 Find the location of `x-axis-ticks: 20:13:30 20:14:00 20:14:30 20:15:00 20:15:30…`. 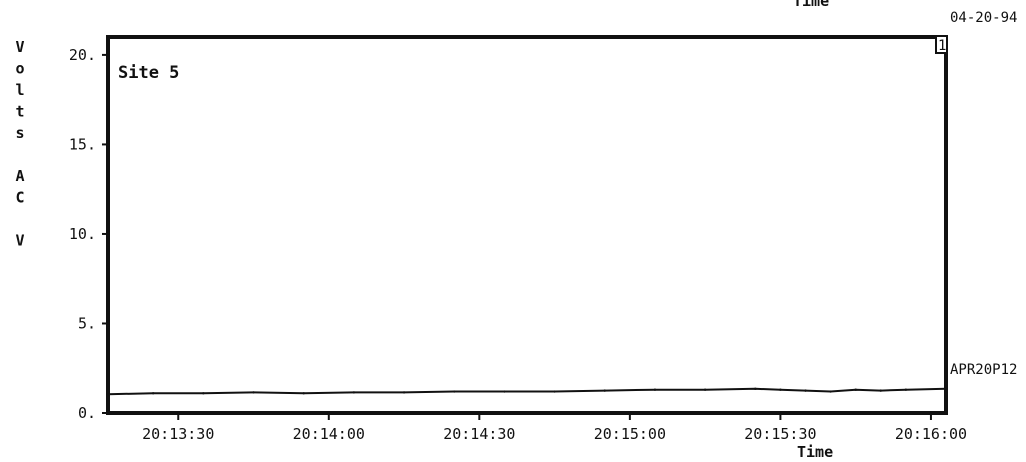

x-axis-ticks: 20:13:30 20:14:00 20:14:30 20:15:00 20:15:30… is located at coordinates (554, 428).